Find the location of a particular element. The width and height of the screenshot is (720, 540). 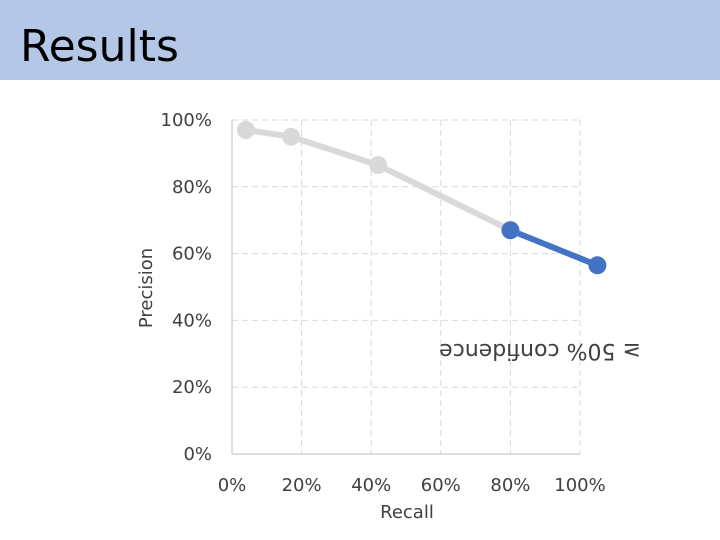

y-tick-label: 80% is located at coordinates (192, 187).